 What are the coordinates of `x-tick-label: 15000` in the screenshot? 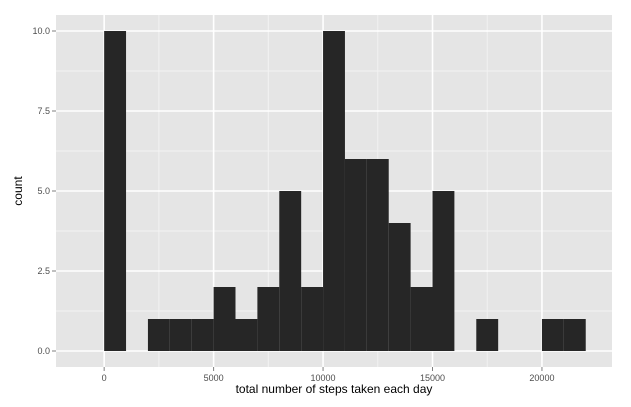 It's located at (432, 378).